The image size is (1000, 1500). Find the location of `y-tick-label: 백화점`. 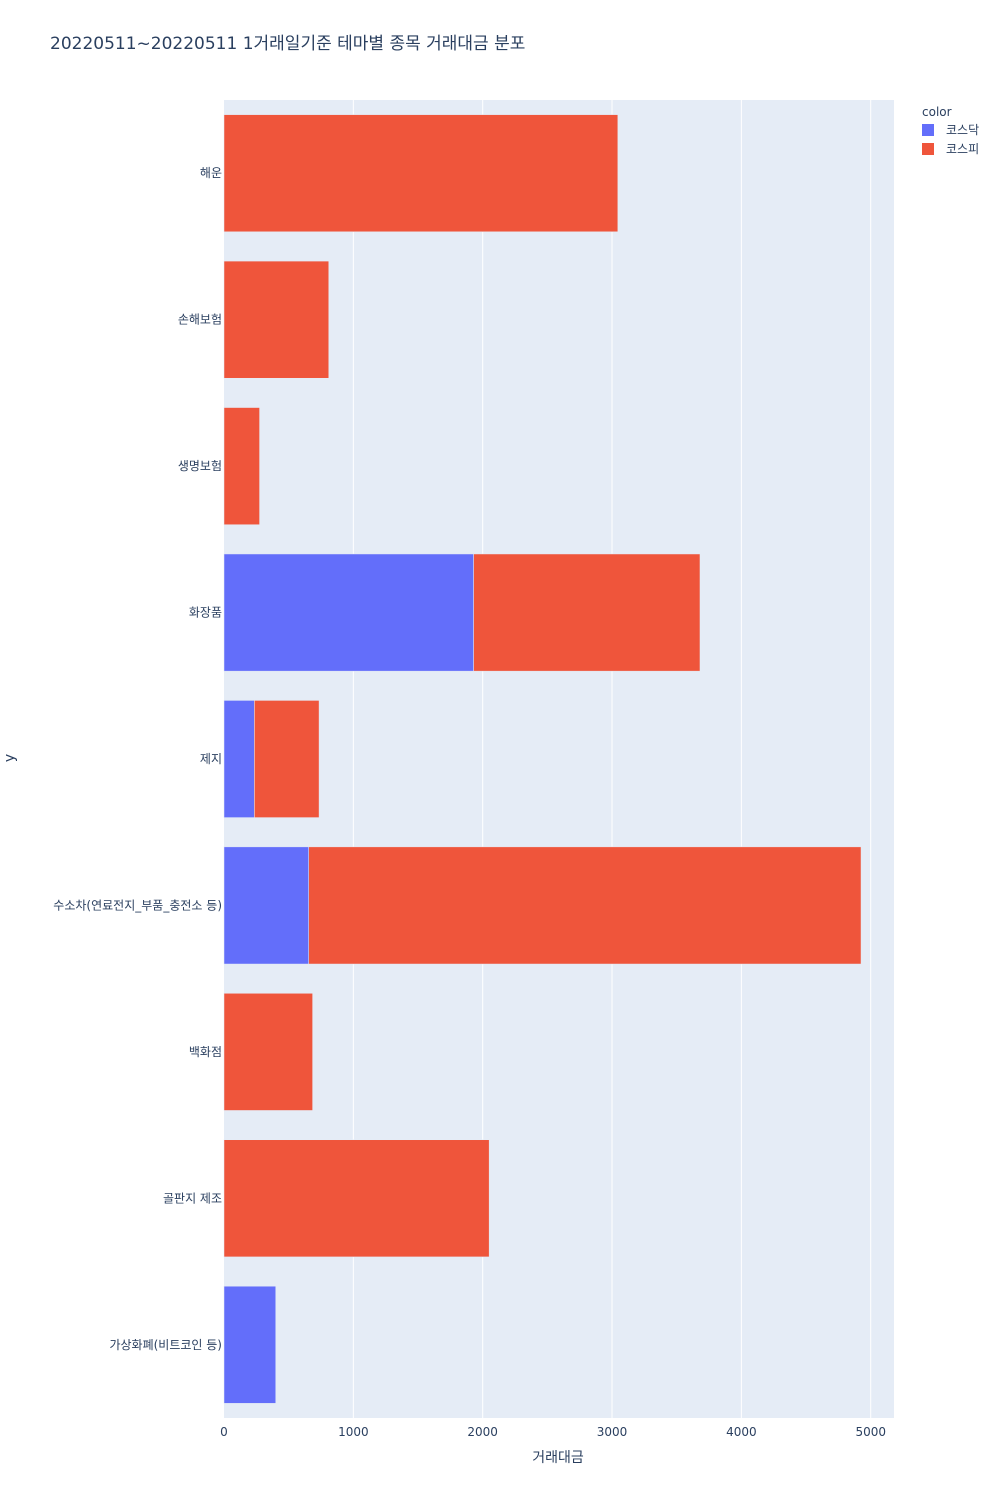

y-tick-label: 백화점 is located at coordinates (205, 1052).